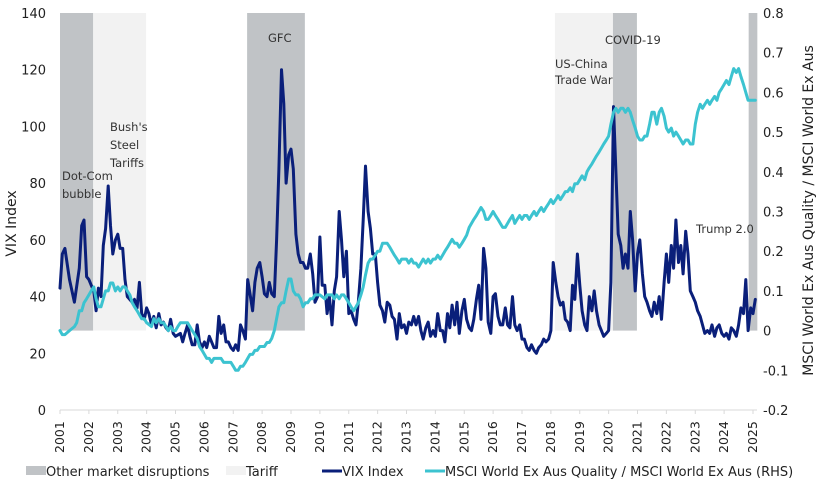  Describe the element at coordinates (117, 437) in the screenshot. I see `x-tick-label: 2003` at that location.